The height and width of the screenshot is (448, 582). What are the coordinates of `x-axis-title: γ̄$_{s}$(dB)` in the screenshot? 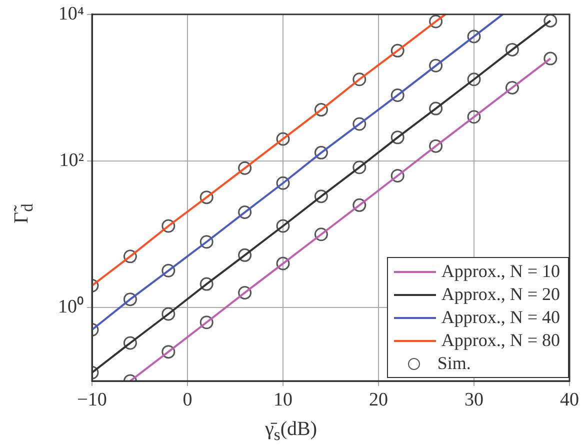 It's located at (291, 431).